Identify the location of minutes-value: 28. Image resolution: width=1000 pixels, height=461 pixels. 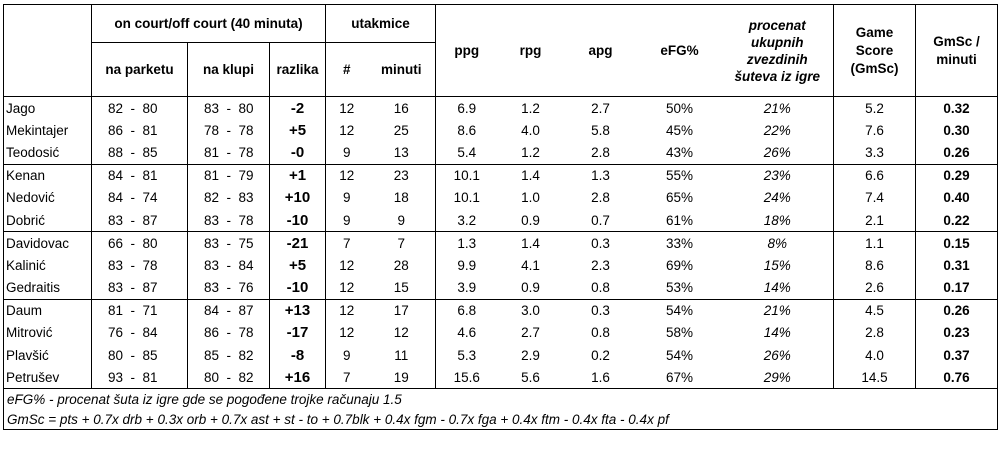
(402, 265).